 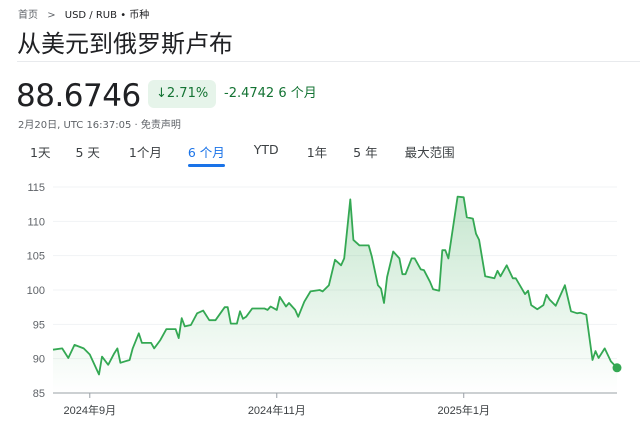 What do you see at coordinates (617, 368) in the screenshot?
I see `last-point-marker` at bounding box center [617, 368].